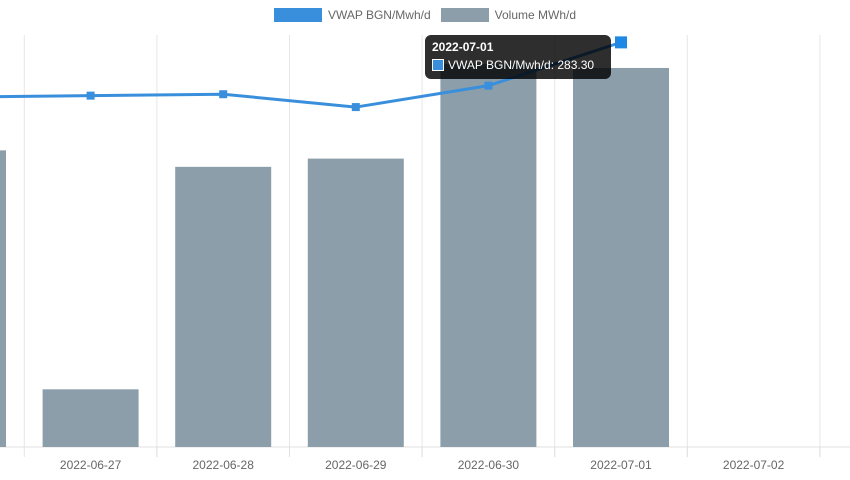 This screenshot has height=480, width=850. What do you see at coordinates (521, 65) in the screenshot?
I see `tooltip-label: VWAP BGN/Mwh/d: 283.30` at bounding box center [521, 65].